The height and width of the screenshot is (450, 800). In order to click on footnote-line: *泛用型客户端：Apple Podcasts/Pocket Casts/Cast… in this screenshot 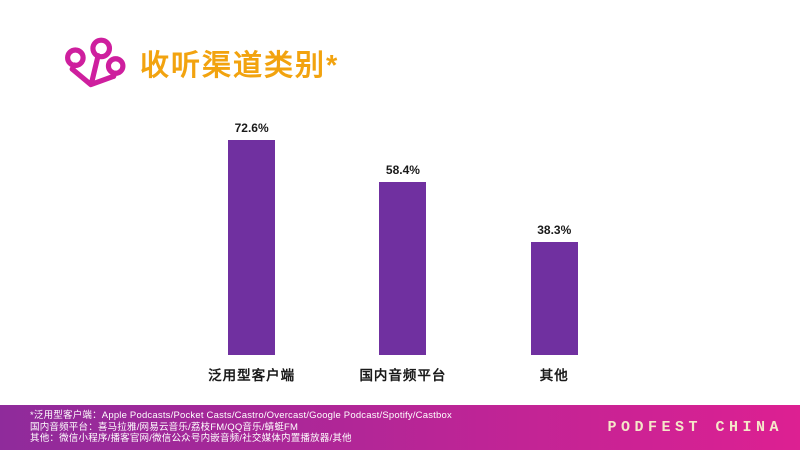, I will do `click(241, 415)`.